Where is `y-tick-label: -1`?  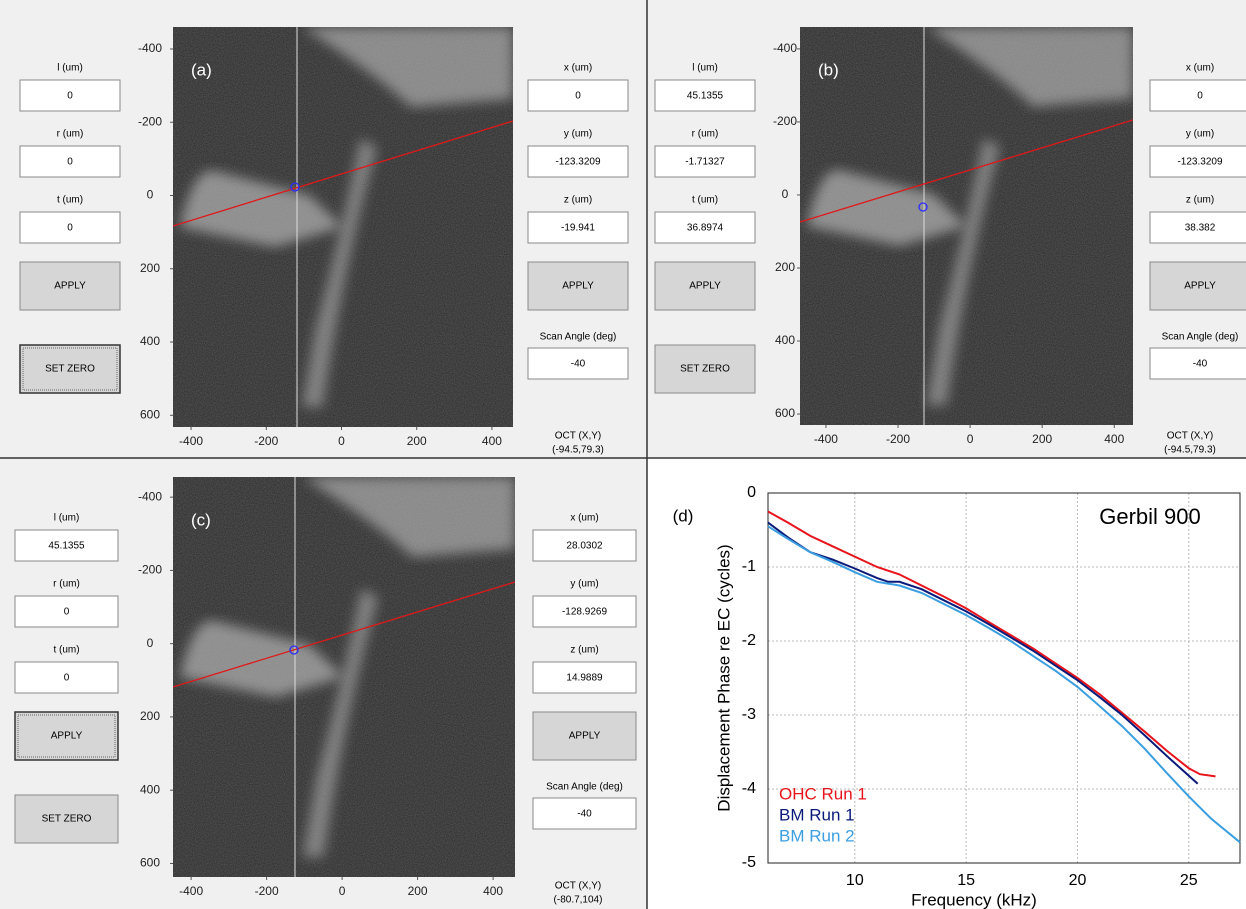 y-tick-label: -1 is located at coordinates (749, 566).